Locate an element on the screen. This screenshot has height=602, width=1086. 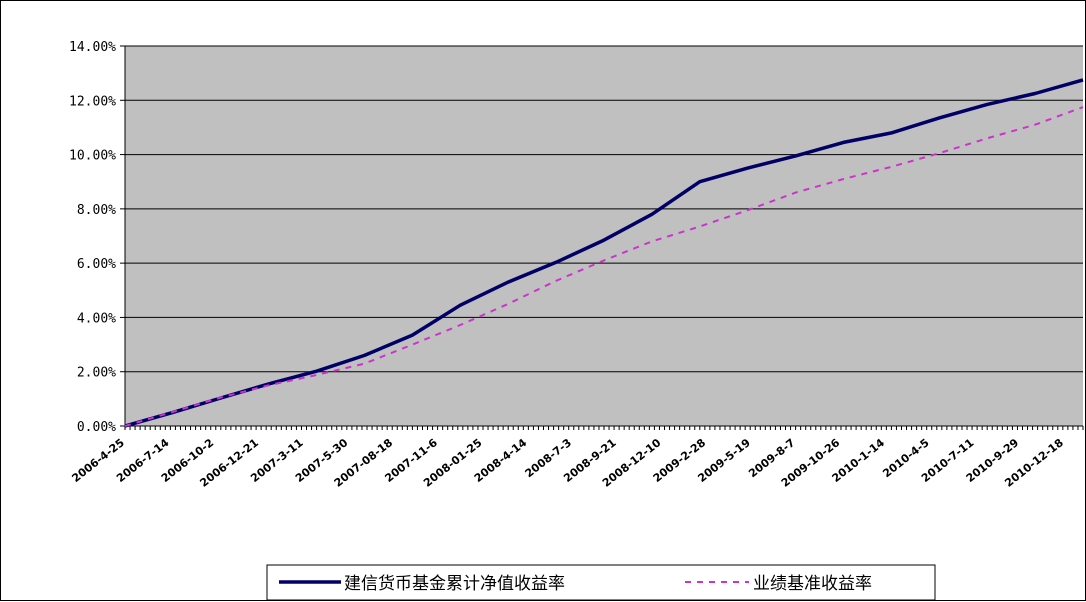
y-tick-label: 6.00% is located at coordinates (96, 264).